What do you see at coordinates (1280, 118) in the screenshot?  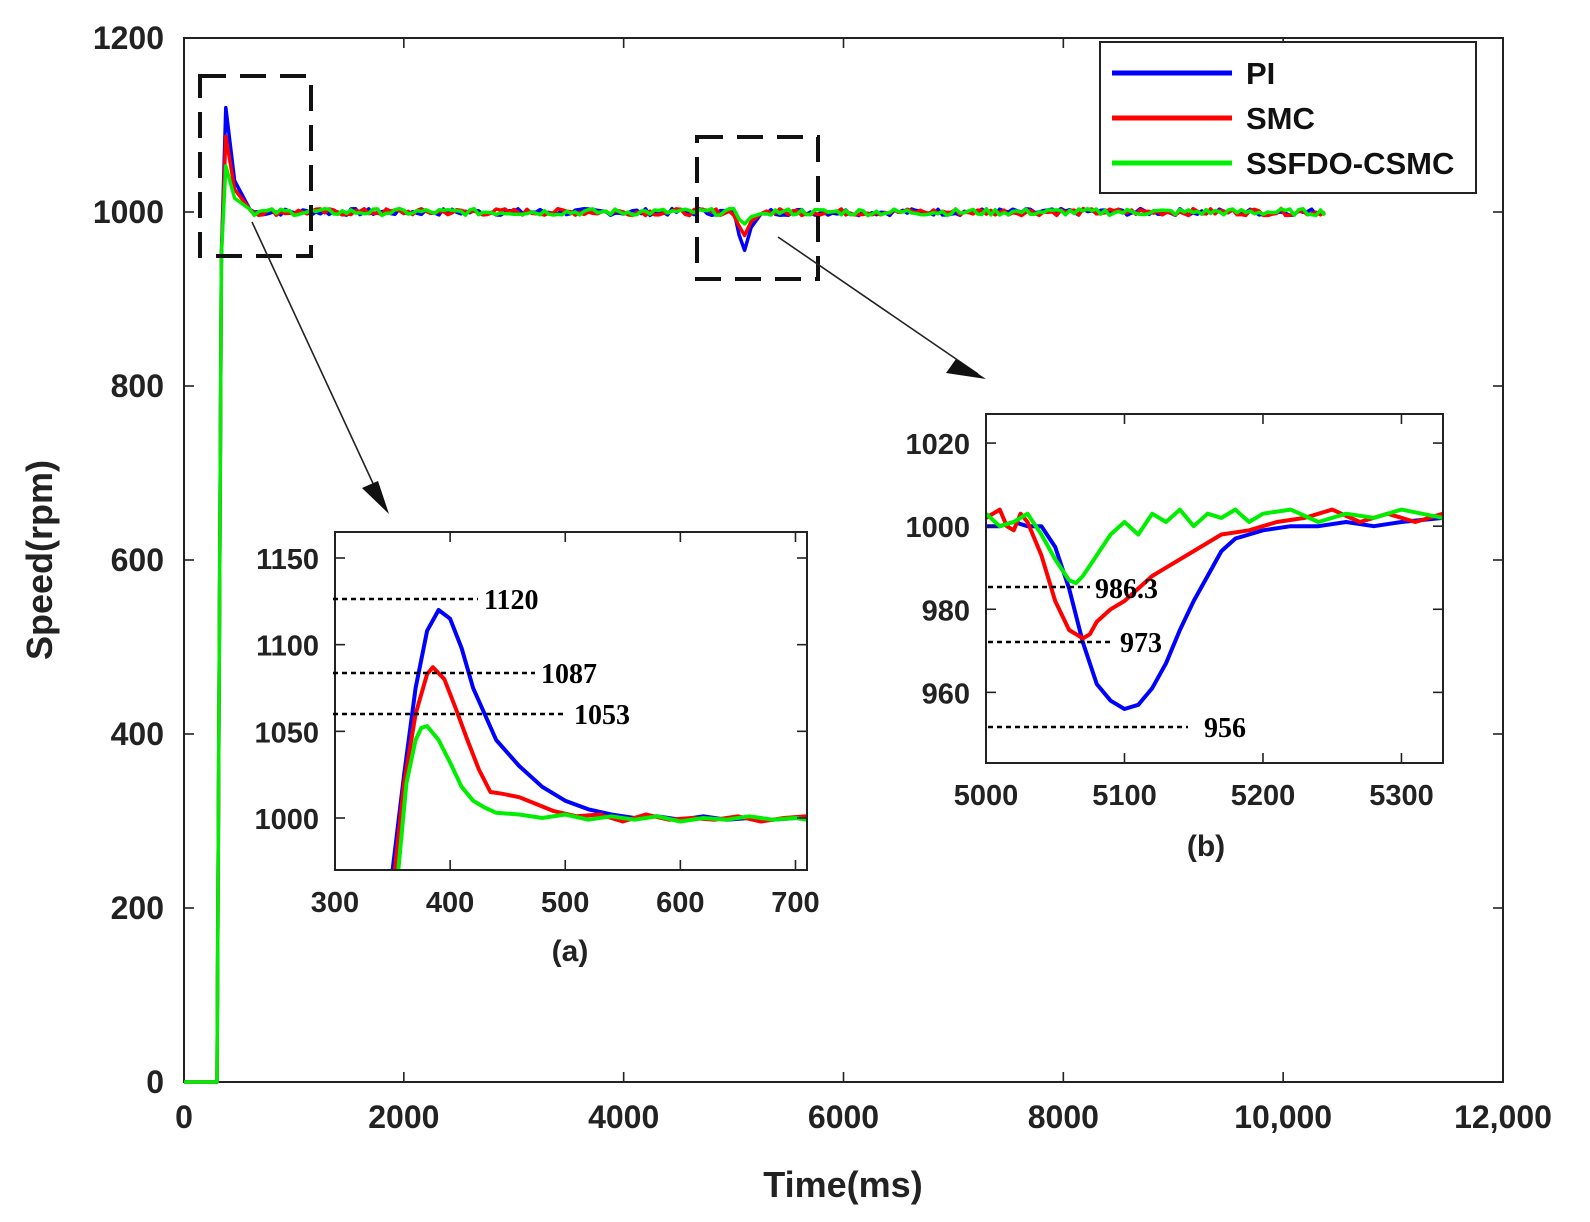 I see `legend-label-smc: SMC` at bounding box center [1280, 118].